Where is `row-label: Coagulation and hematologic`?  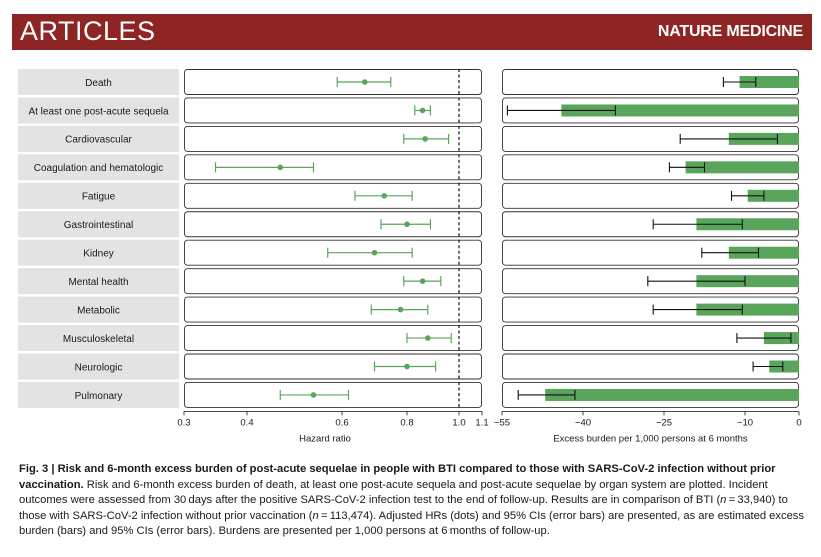
row-label: Coagulation and hematologic is located at coordinates (99, 168).